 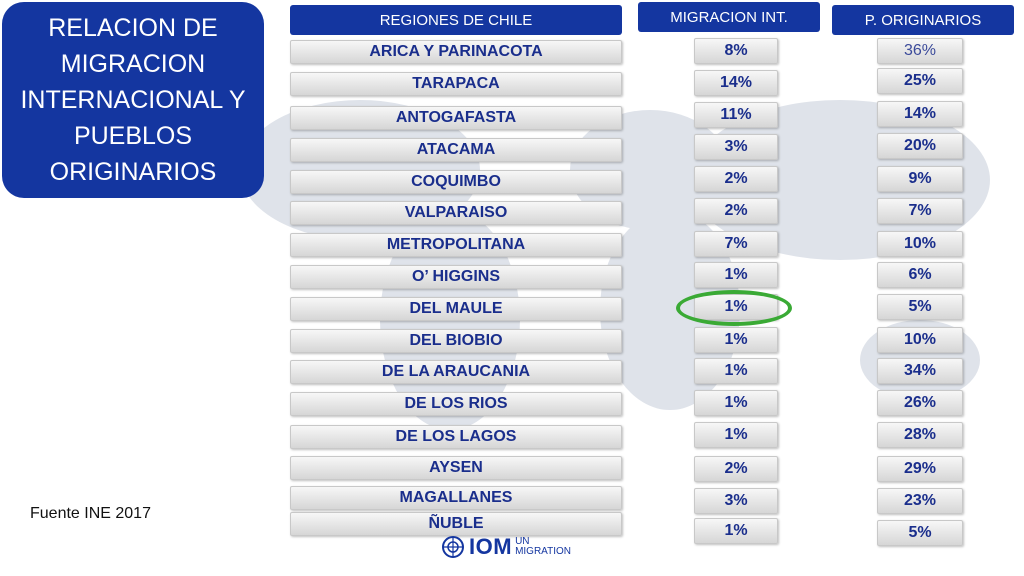 I want to click on region-cell: DEL MAULE, so click(x=456, y=309).